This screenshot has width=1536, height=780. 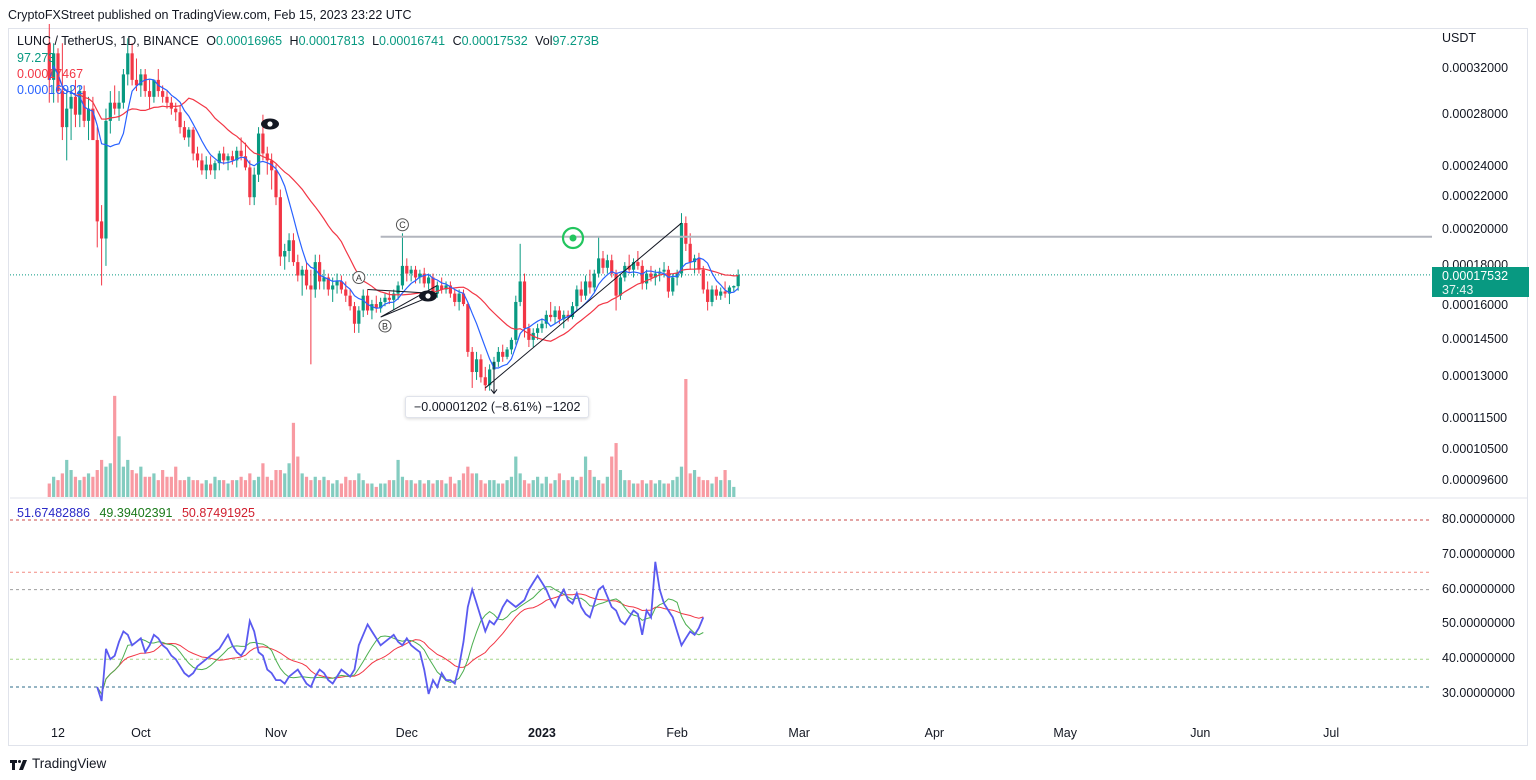 What do you see at coordinates (108, 41) in the screenshot?
I see `symbol-name: LUNC / TetherUS, 1D, BINANCE` at bounding box center [108, 41].